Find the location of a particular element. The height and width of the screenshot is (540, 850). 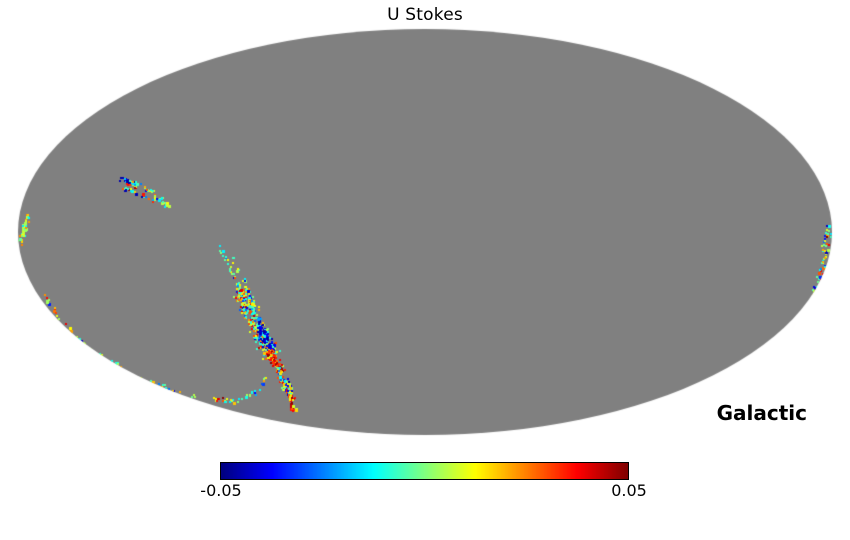

colorbar-gradient-canvas is located at coordinates (424, 471).